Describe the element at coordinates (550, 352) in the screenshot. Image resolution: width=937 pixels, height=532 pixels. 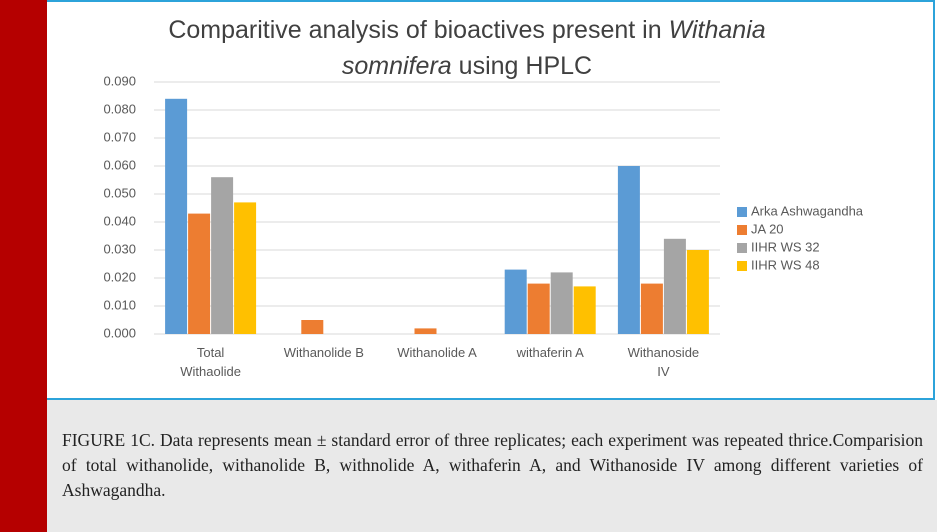
I see `x-tick-label: withaferin A` at that location.